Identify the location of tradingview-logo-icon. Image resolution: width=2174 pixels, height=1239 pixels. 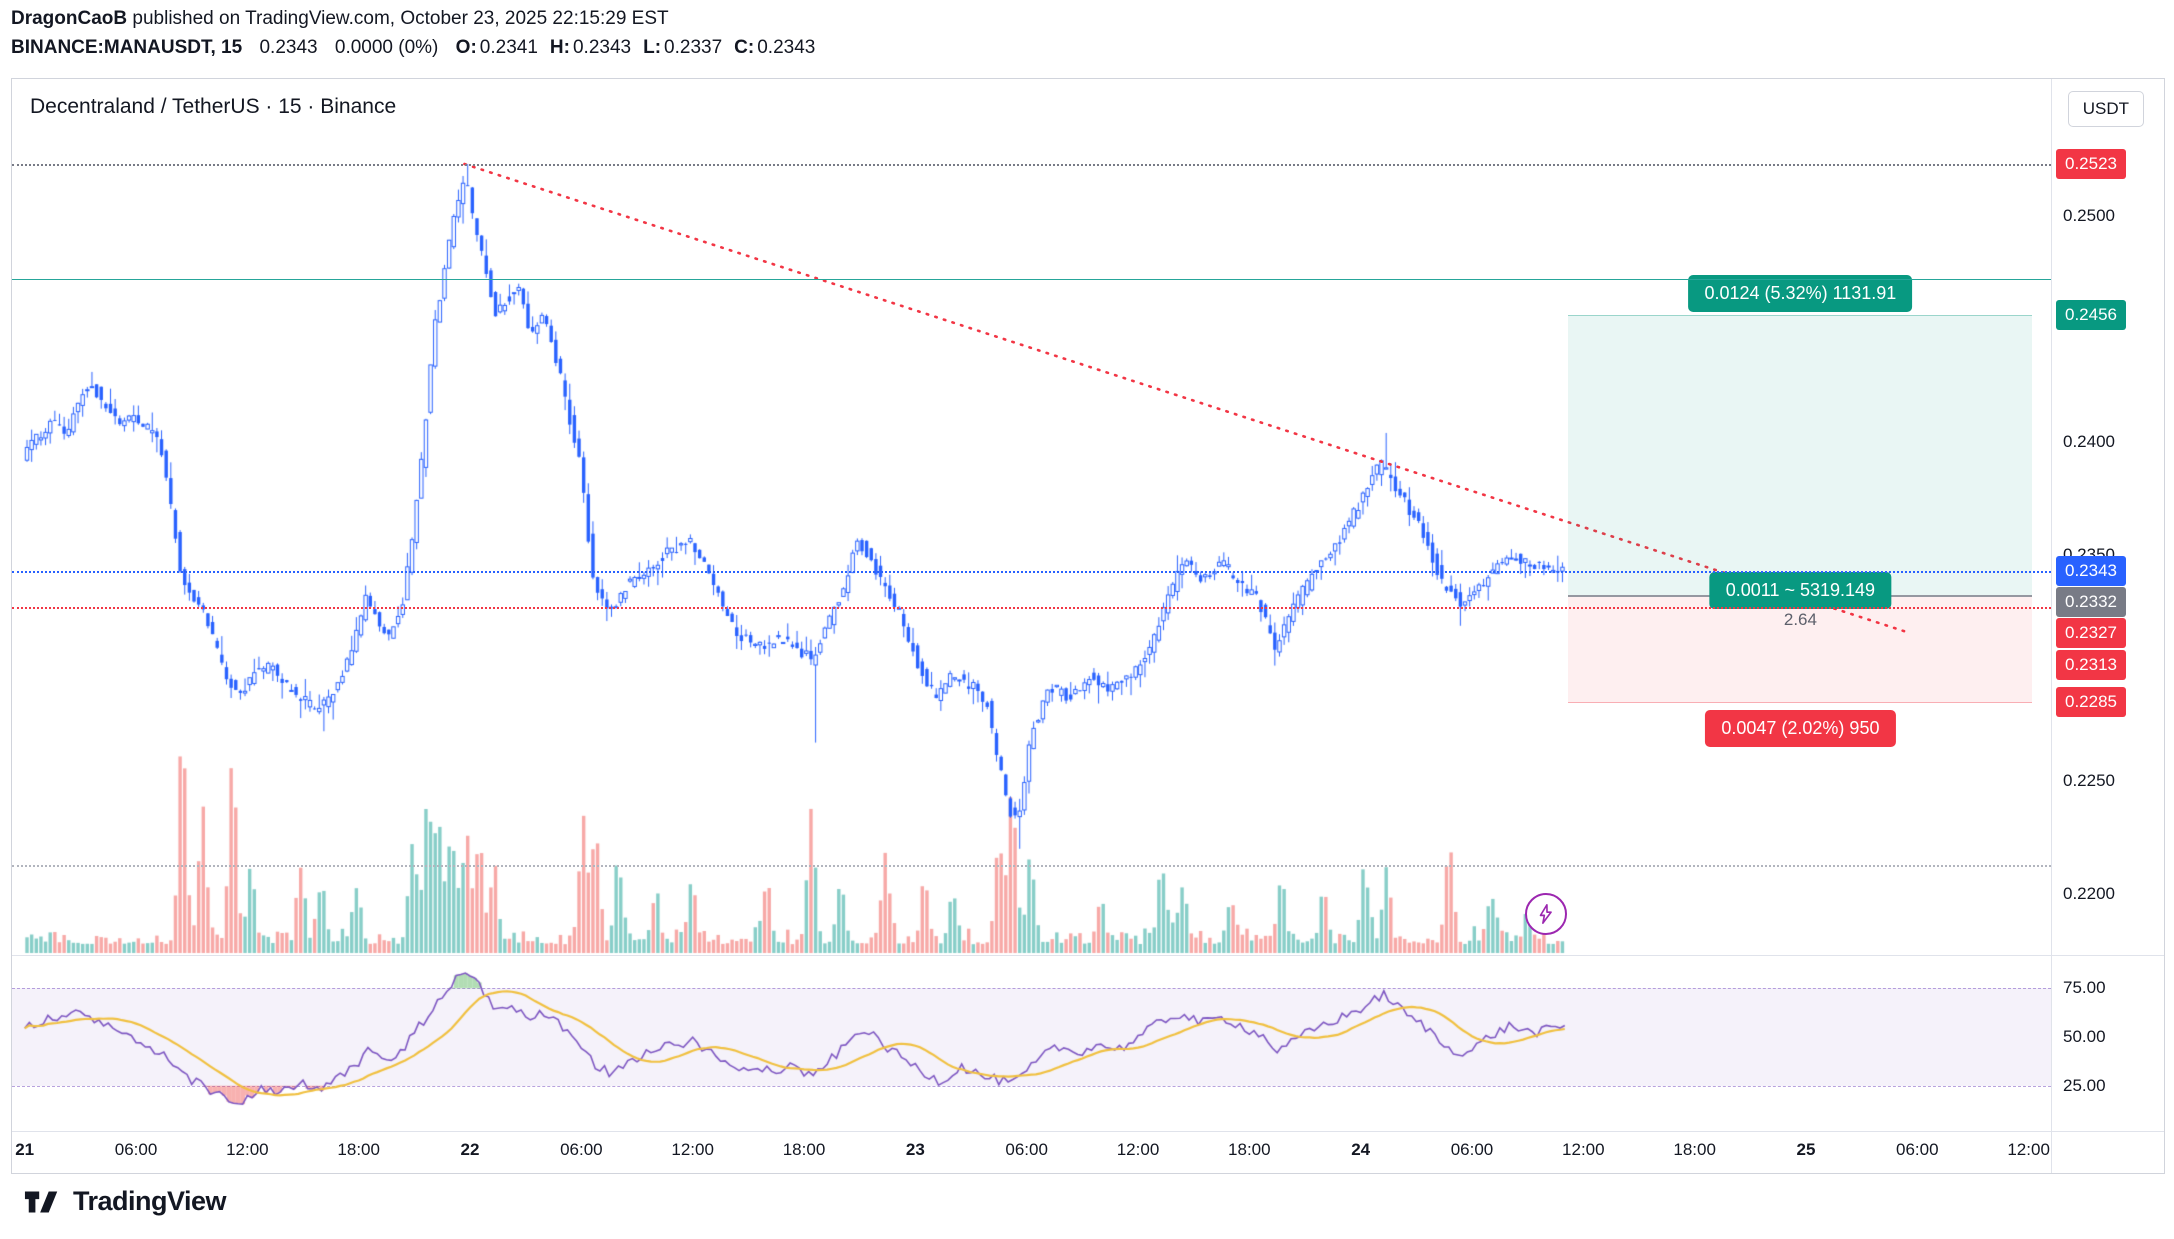
(41, 1201).